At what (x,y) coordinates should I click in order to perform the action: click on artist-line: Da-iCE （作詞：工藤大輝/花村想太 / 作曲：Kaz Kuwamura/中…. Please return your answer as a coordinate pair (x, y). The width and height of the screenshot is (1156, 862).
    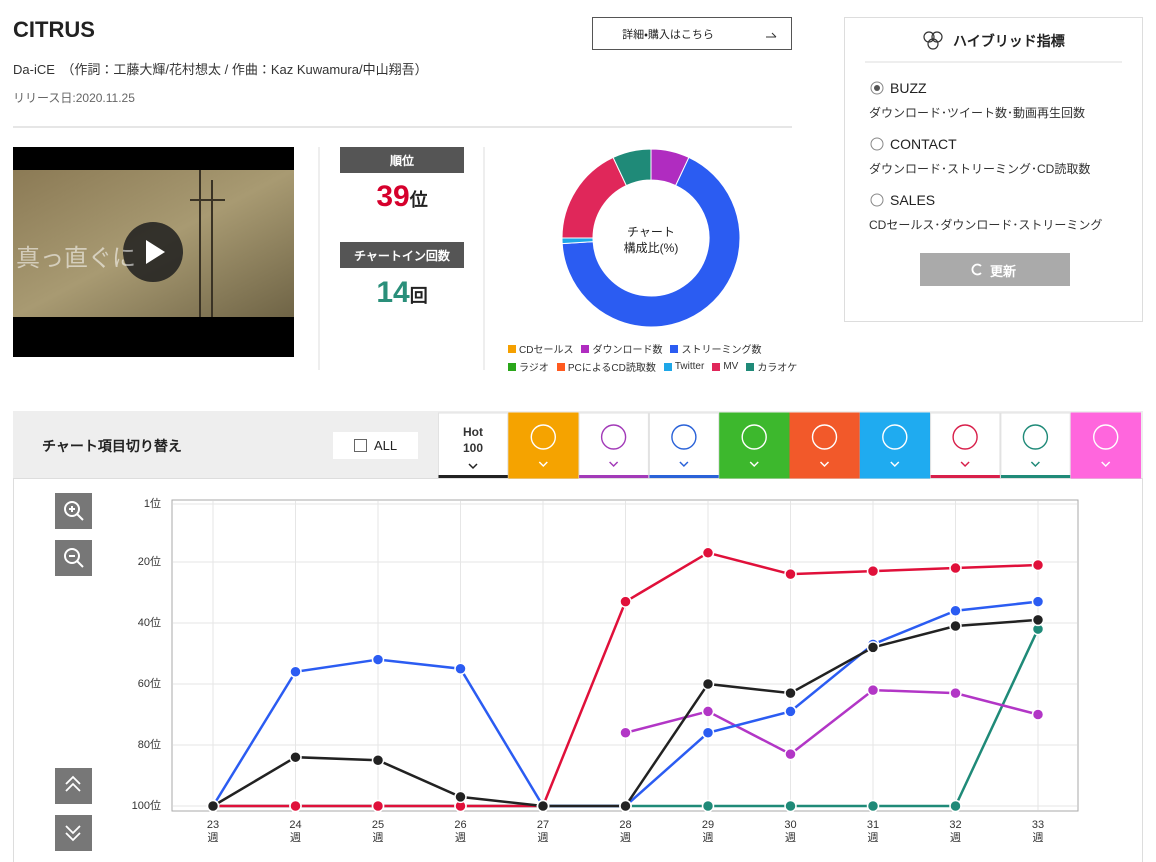
    Looking at the image, I should click on (220, 69).